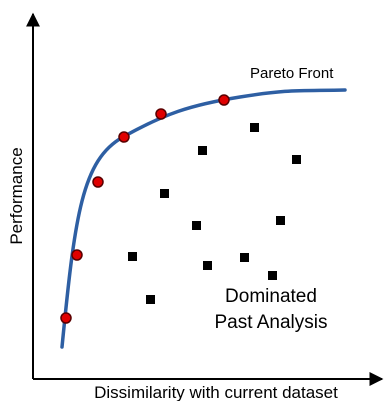 This screenshot has height=401, width=388. Describe the element at coordinates (292, 73) in the screenshot. I see `pareto-front-label: Pareto Front` at that location.